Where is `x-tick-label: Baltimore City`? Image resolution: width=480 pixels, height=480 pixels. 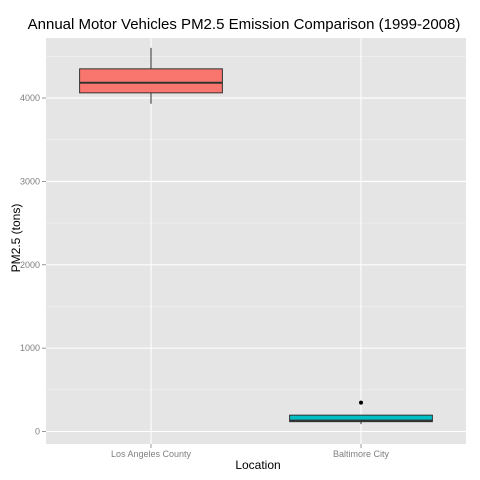
x-tick-label: Baltimore City is located at coordinates (361, 454).